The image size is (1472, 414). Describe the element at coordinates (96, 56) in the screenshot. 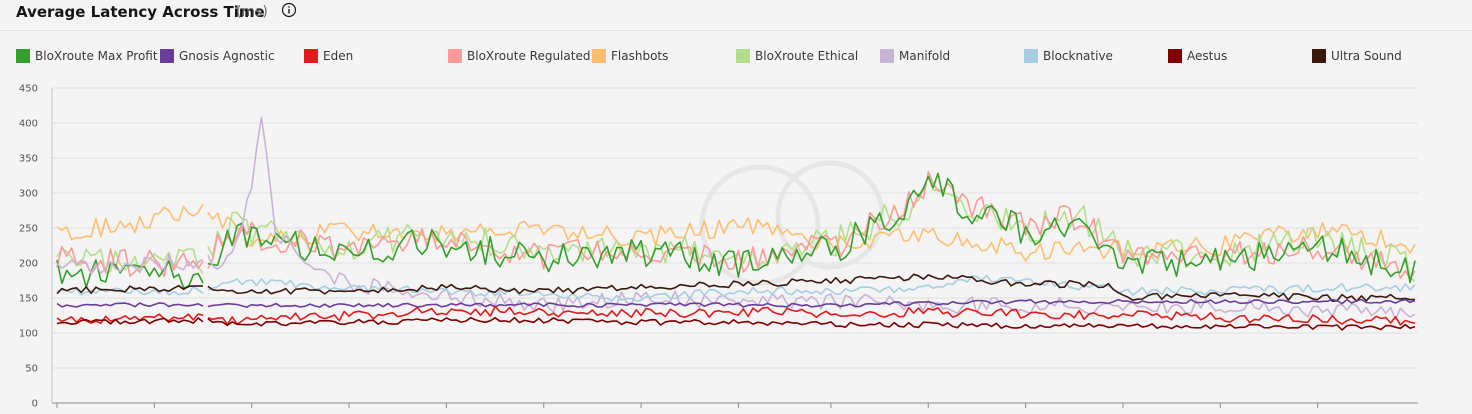

I see `legend-label: BloXroute Max Profit` at that location.